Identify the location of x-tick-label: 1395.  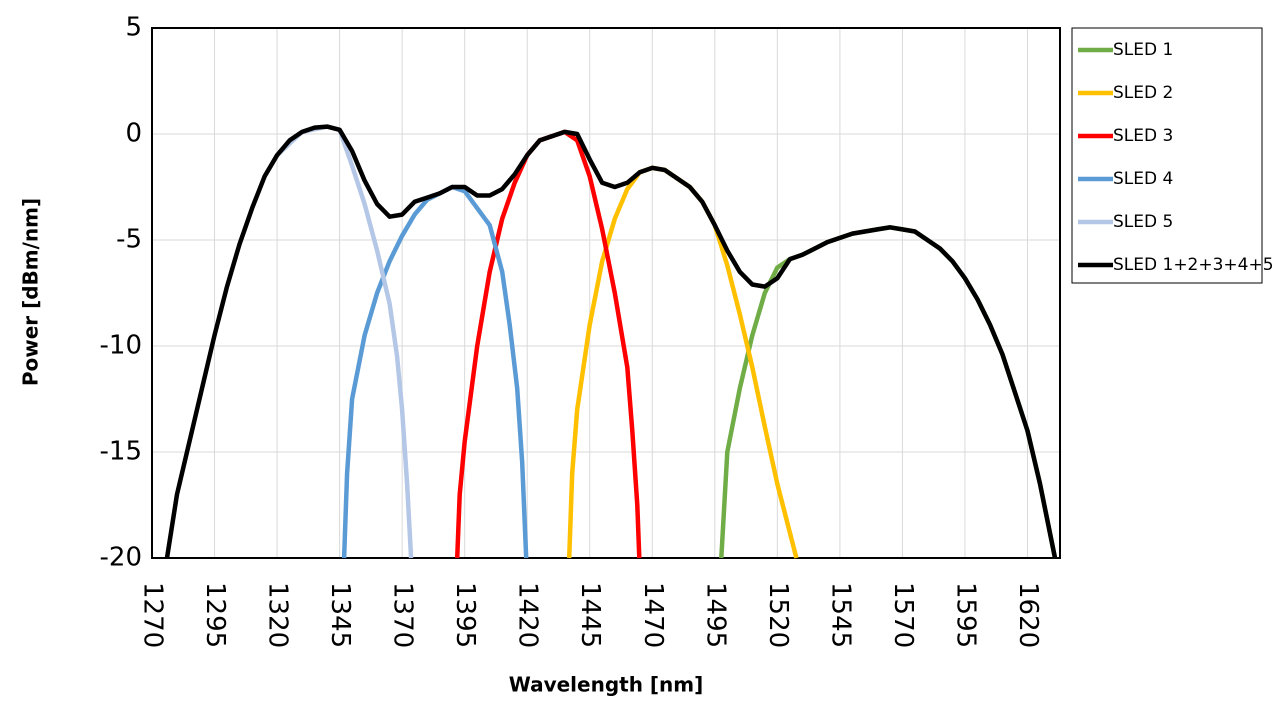
(465, 615).